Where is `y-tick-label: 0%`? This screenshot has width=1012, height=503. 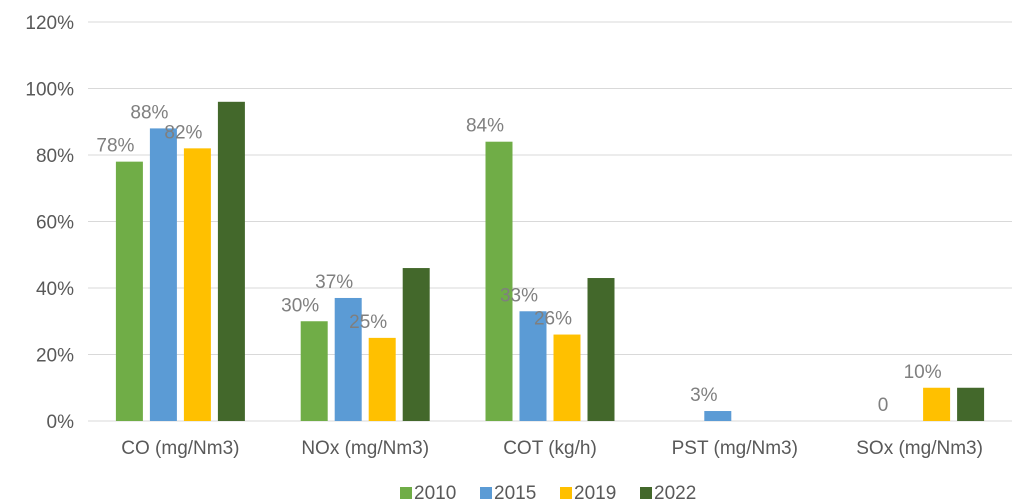 y-tick-label: 0% is located at coordinates (61, 422).